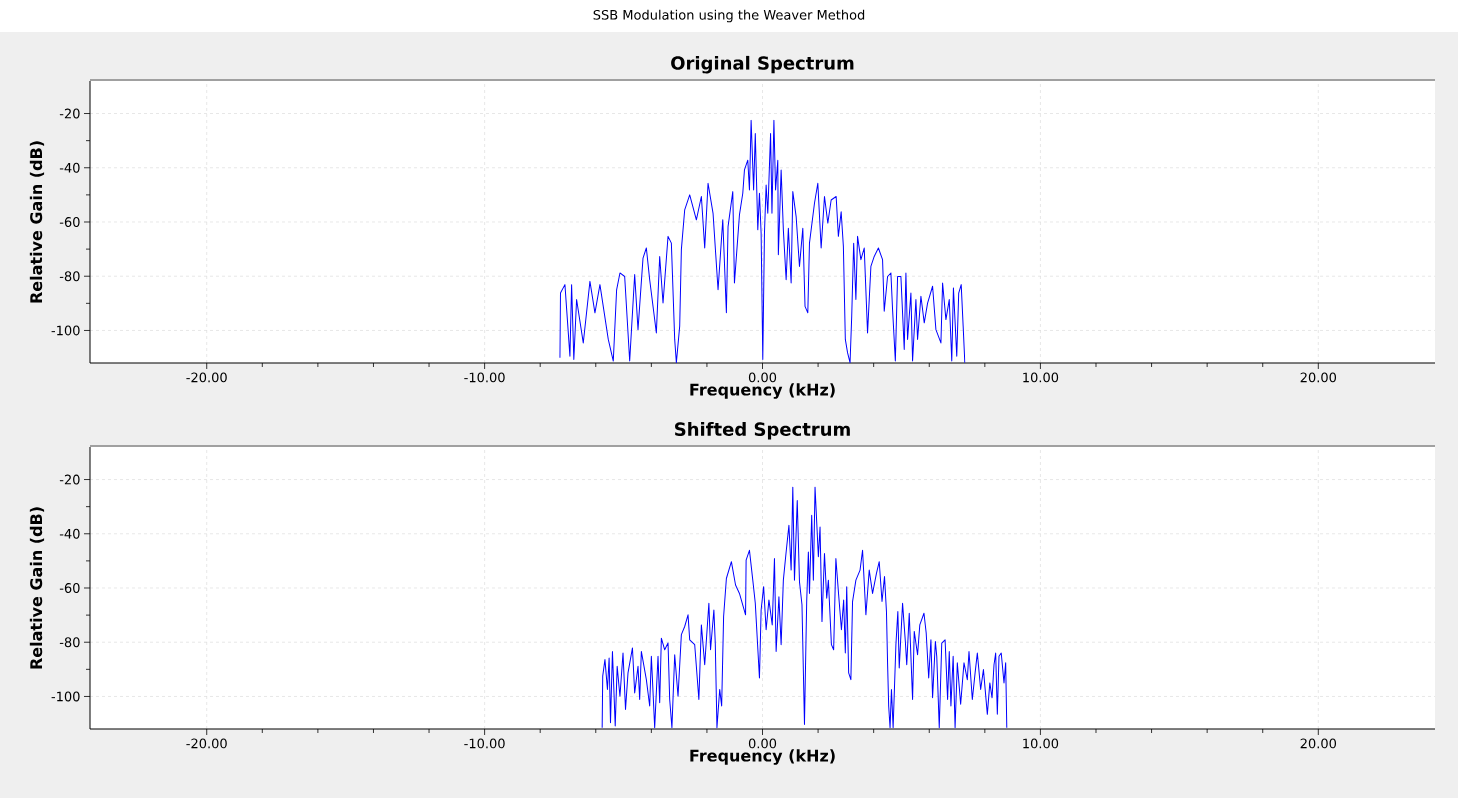 Image resolution: width=1458 pixels, height=798 pixels. What do you see at coordinates (762, 431) in the screenshot?
I see `chart-title: Shifted Spectrum` at bounding box center [762, 431].